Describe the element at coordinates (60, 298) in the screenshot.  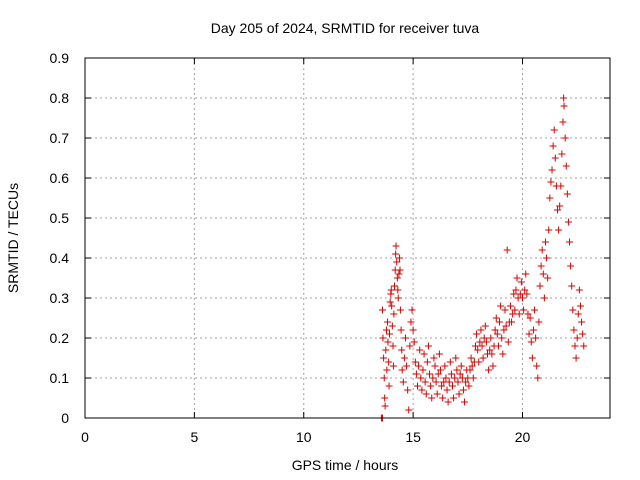
I see `y-tick-label: 0.3` at that location.